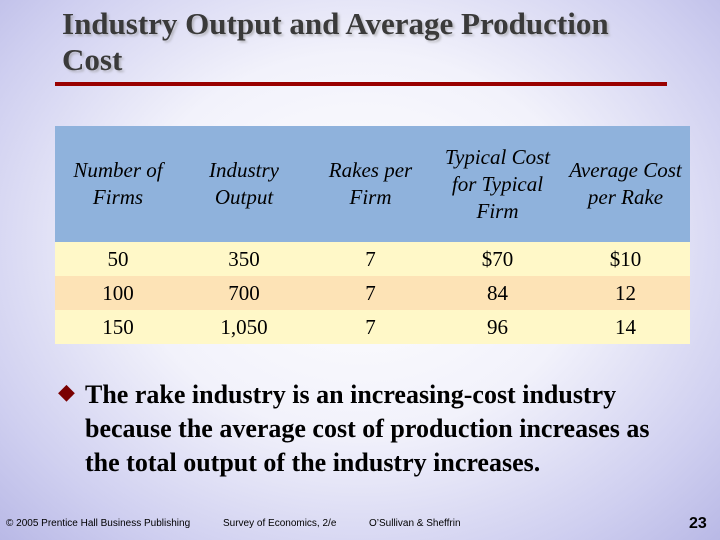 This screenshot has width=720, height=540. Describe the element at coordinates (361, 84) in the screenshot. I see `title-underline` at that location.